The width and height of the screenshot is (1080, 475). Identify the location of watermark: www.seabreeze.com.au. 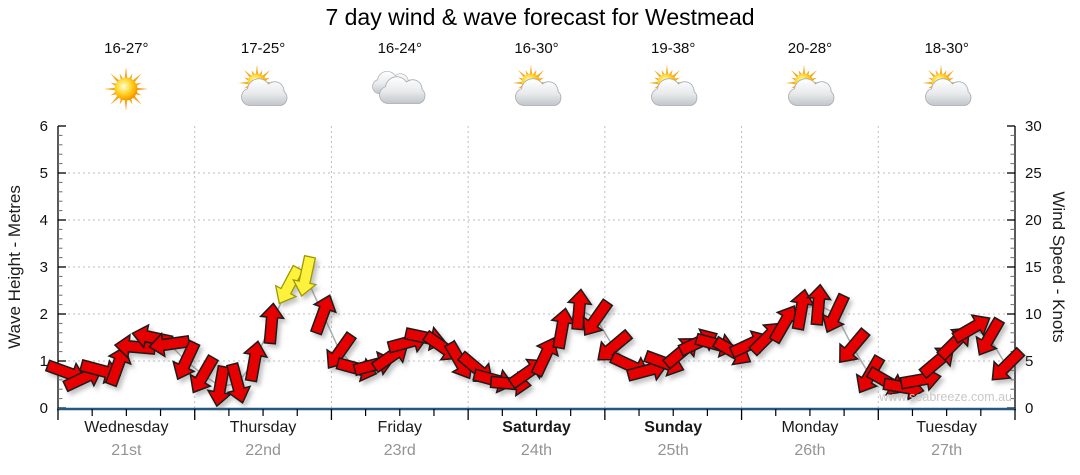
(945, 397).